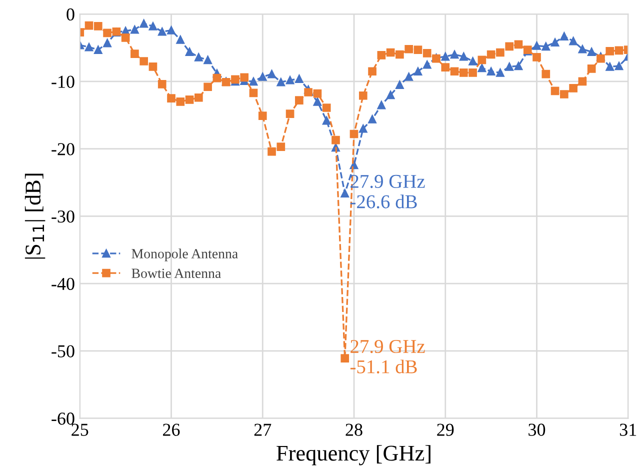 The width and height of the screenshot is (639, 470). Describe the element at coordinates (63, 351) in the screenshot. I see `y-tick-label: -50` at that location.